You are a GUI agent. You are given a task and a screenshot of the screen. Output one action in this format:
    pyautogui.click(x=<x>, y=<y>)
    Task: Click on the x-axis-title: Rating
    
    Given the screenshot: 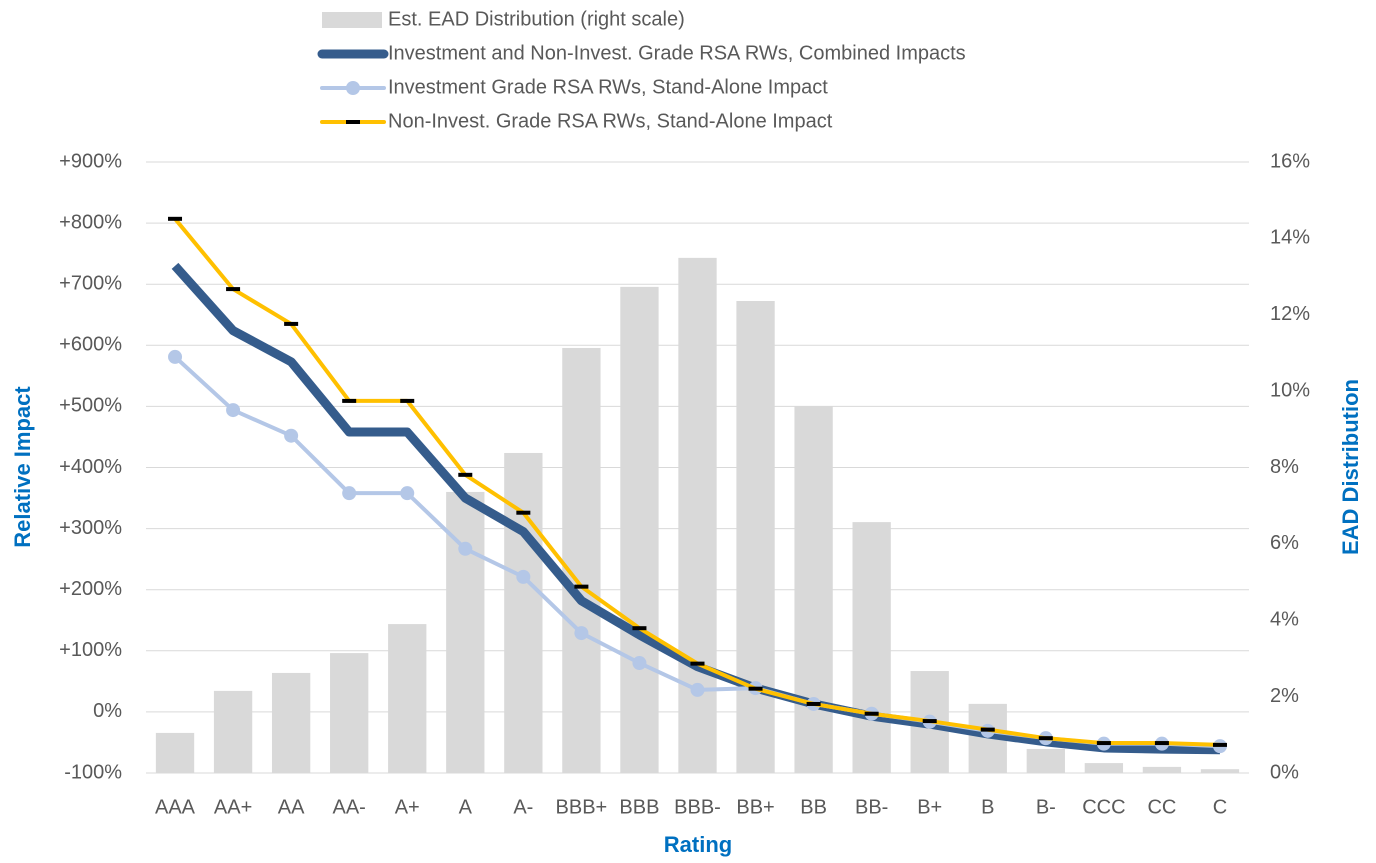 What is the action you would take?
    pyautogui.click(x=698, y=844)
    